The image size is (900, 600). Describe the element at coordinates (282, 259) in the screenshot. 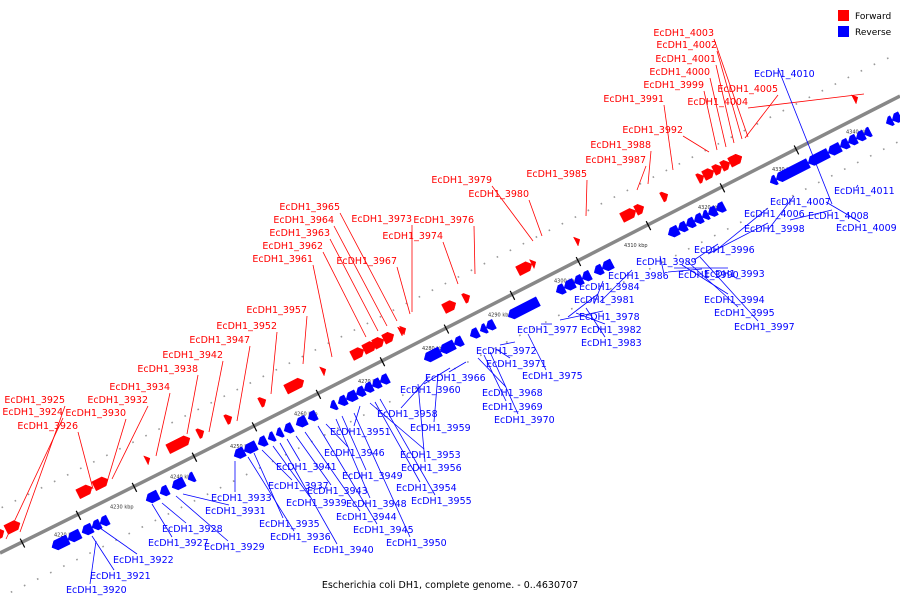

I see `label-ecdh1-3961: EcDH1_3961` at that location.